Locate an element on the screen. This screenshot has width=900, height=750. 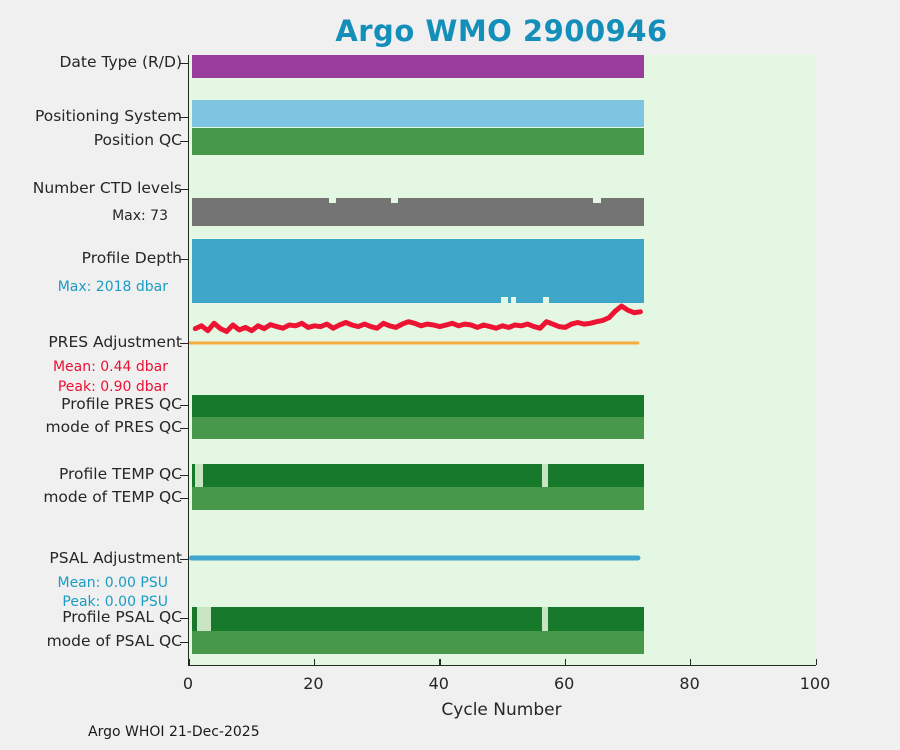
x-tick-label: 80 is located at coordinates (689, 683).